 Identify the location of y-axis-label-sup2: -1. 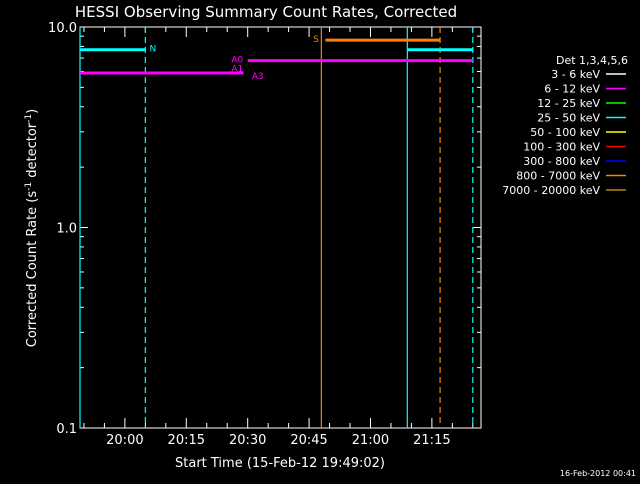
(29, 118).